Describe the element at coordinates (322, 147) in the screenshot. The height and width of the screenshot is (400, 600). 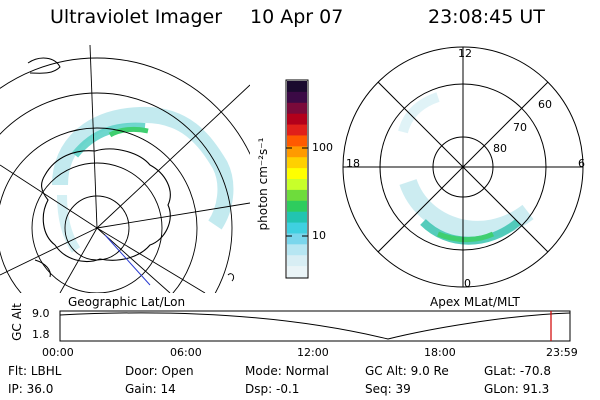
I see `colorbar-tick-100: 100` at that location.